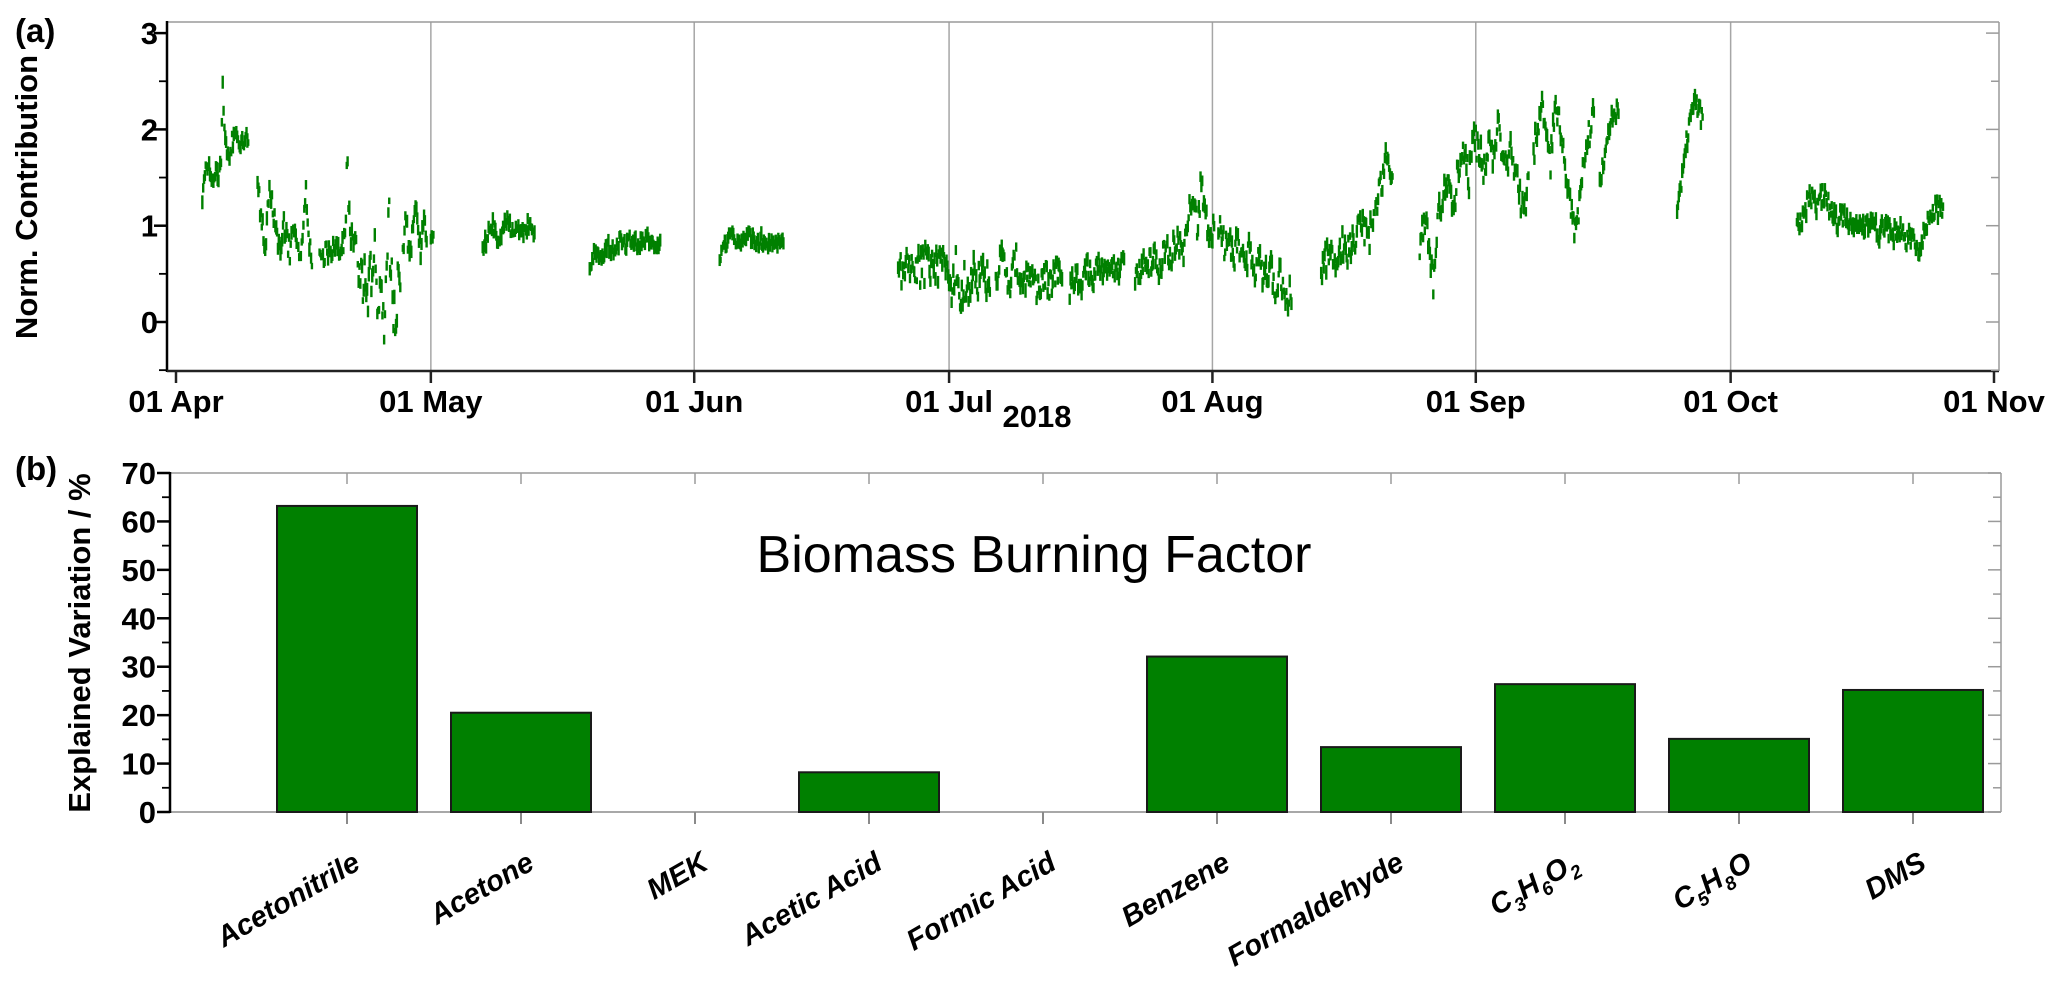  I want to click on panel-b-y-tick-label: 30, so click(139, 667).